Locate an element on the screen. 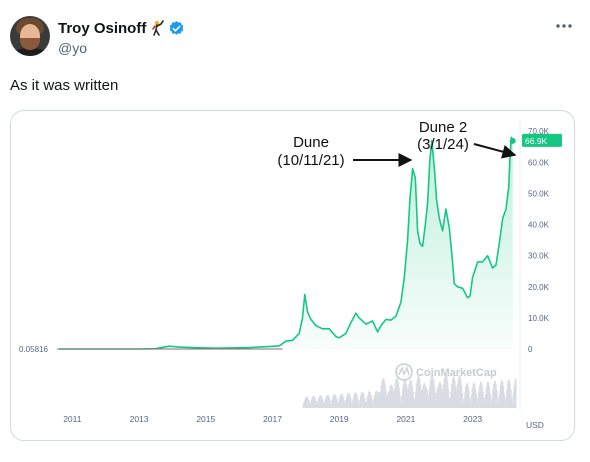  x-tick-label: 2019 is located at coordinates (339, 419).